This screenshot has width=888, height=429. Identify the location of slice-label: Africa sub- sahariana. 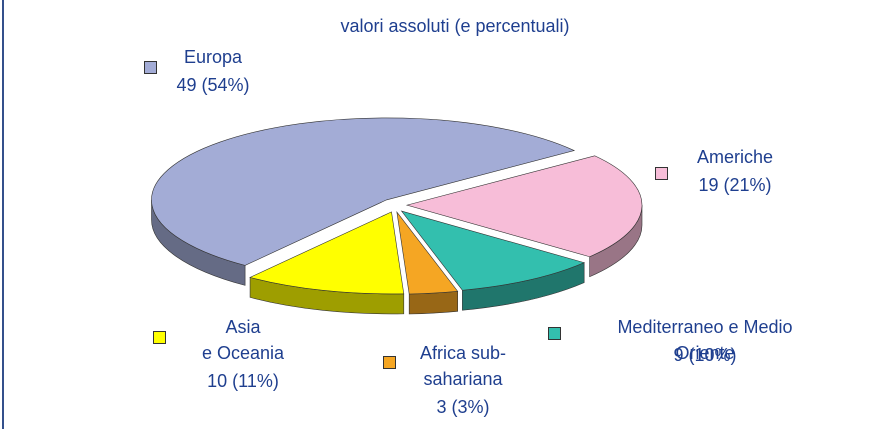
(463, 366).